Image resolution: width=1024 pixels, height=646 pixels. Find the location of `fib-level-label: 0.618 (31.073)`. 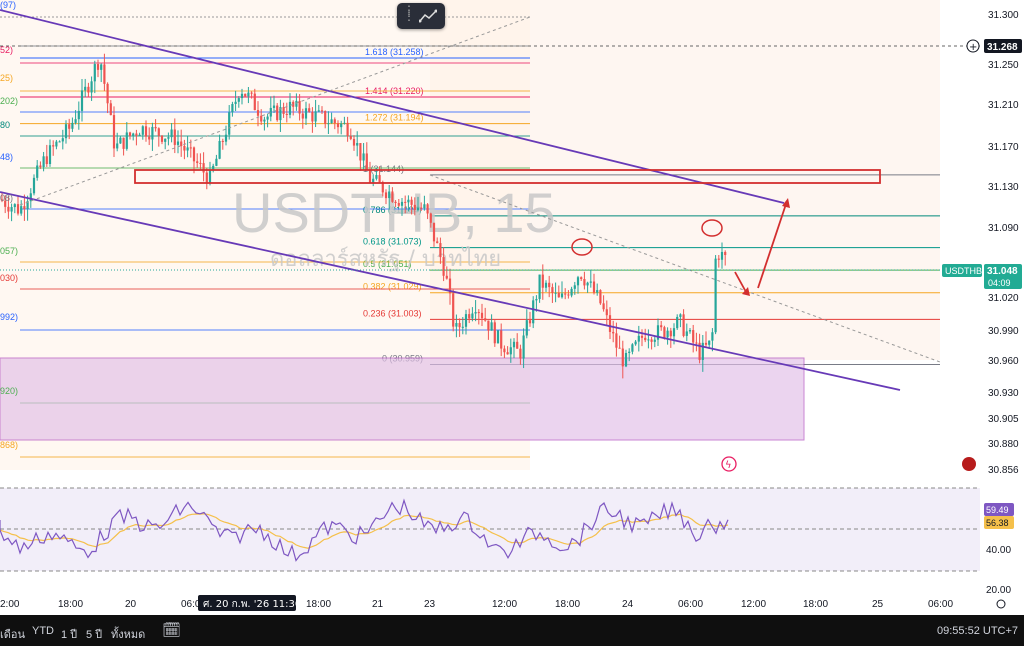

fib-level-label: 0.618 (31.073) is located at coordinates (392, 242).